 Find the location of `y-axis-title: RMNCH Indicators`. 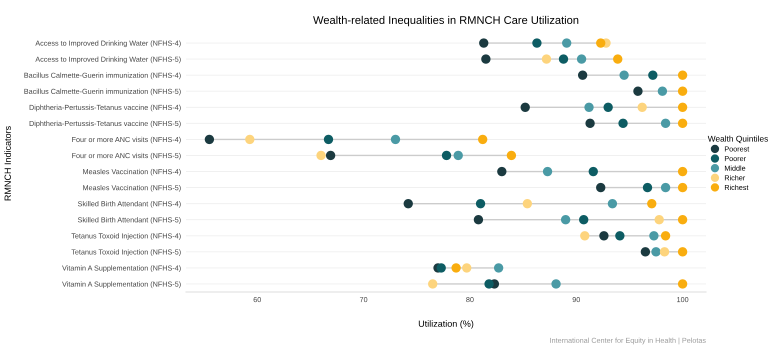

y-axis-title: RMNCH Indicators is located at coordinates (7, 163).